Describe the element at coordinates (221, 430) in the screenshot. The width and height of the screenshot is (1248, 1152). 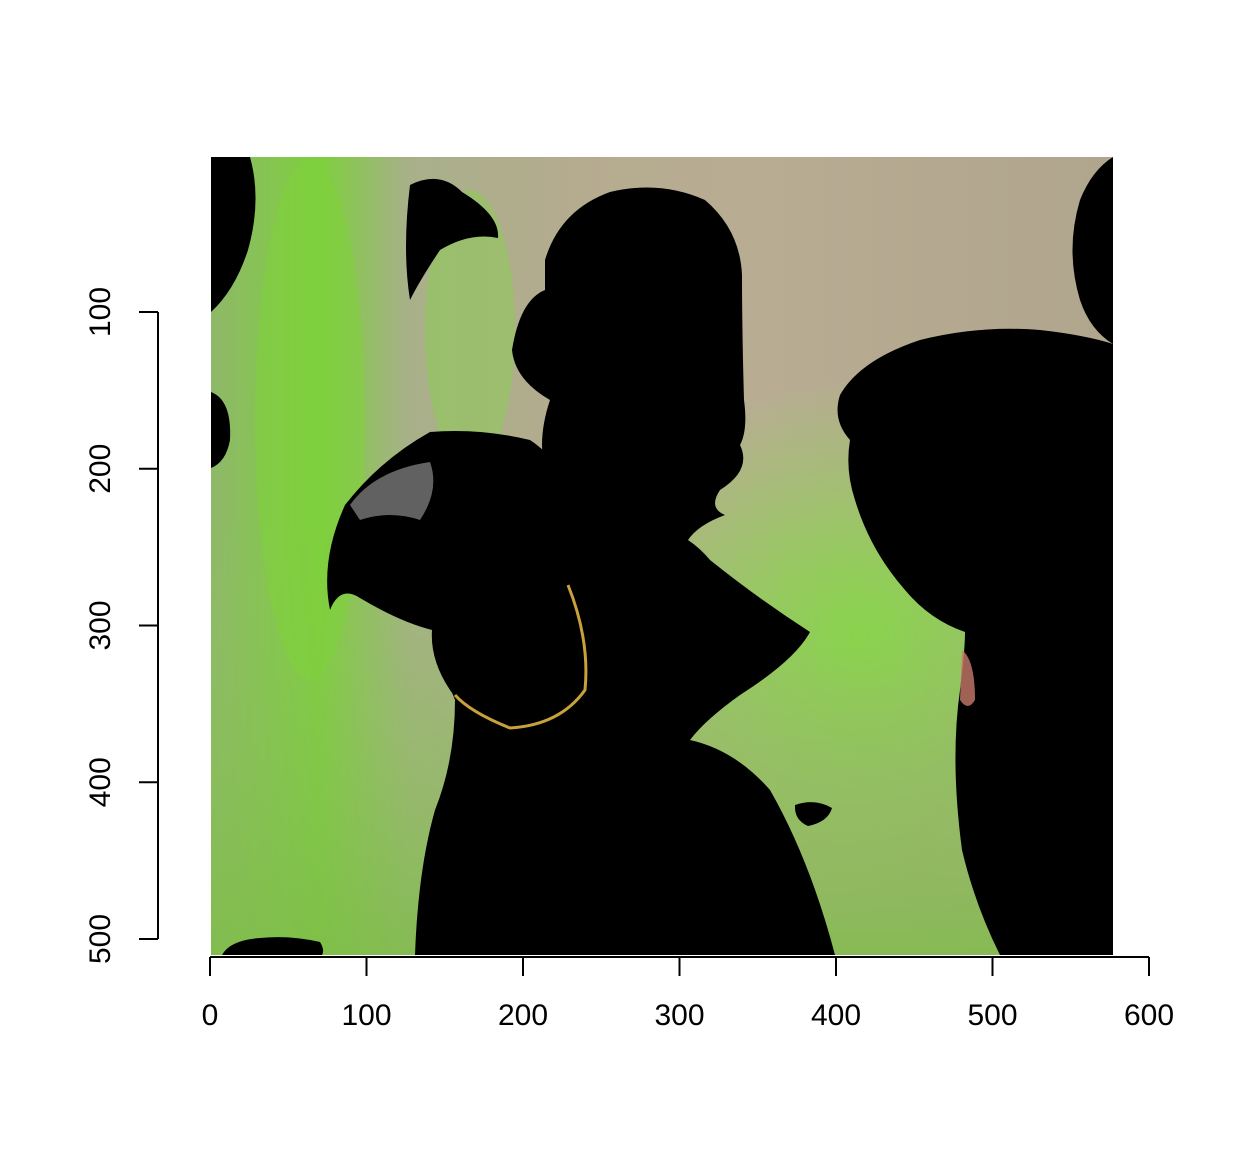
I see `mask-left-edge-blob` at that location.